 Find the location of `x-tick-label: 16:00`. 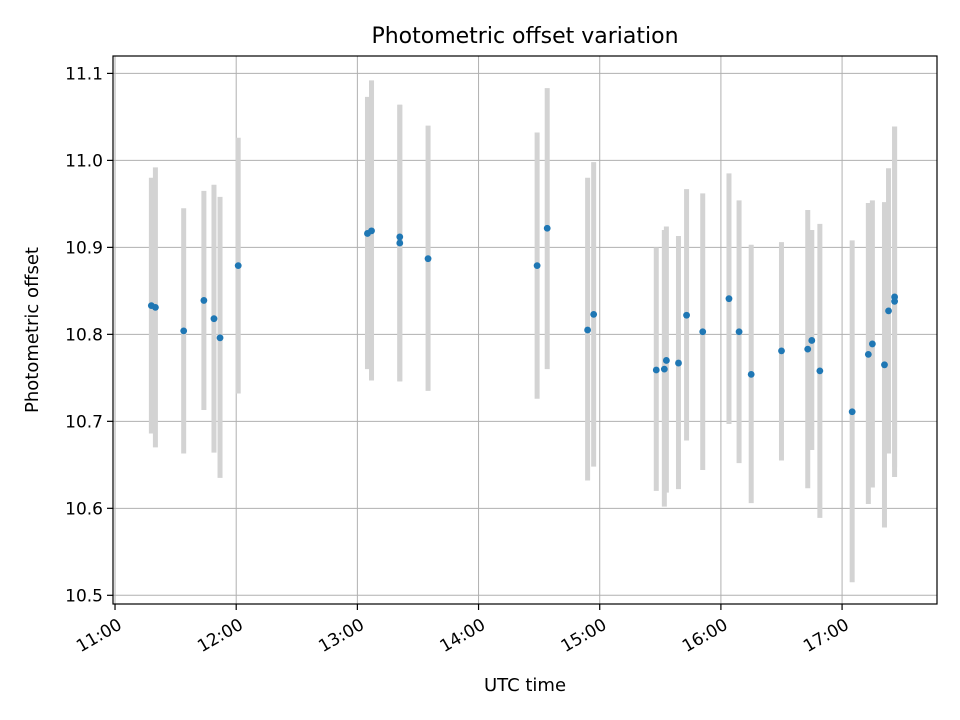

x-tick-label: 16:00 is located at coordinates (705, 636).